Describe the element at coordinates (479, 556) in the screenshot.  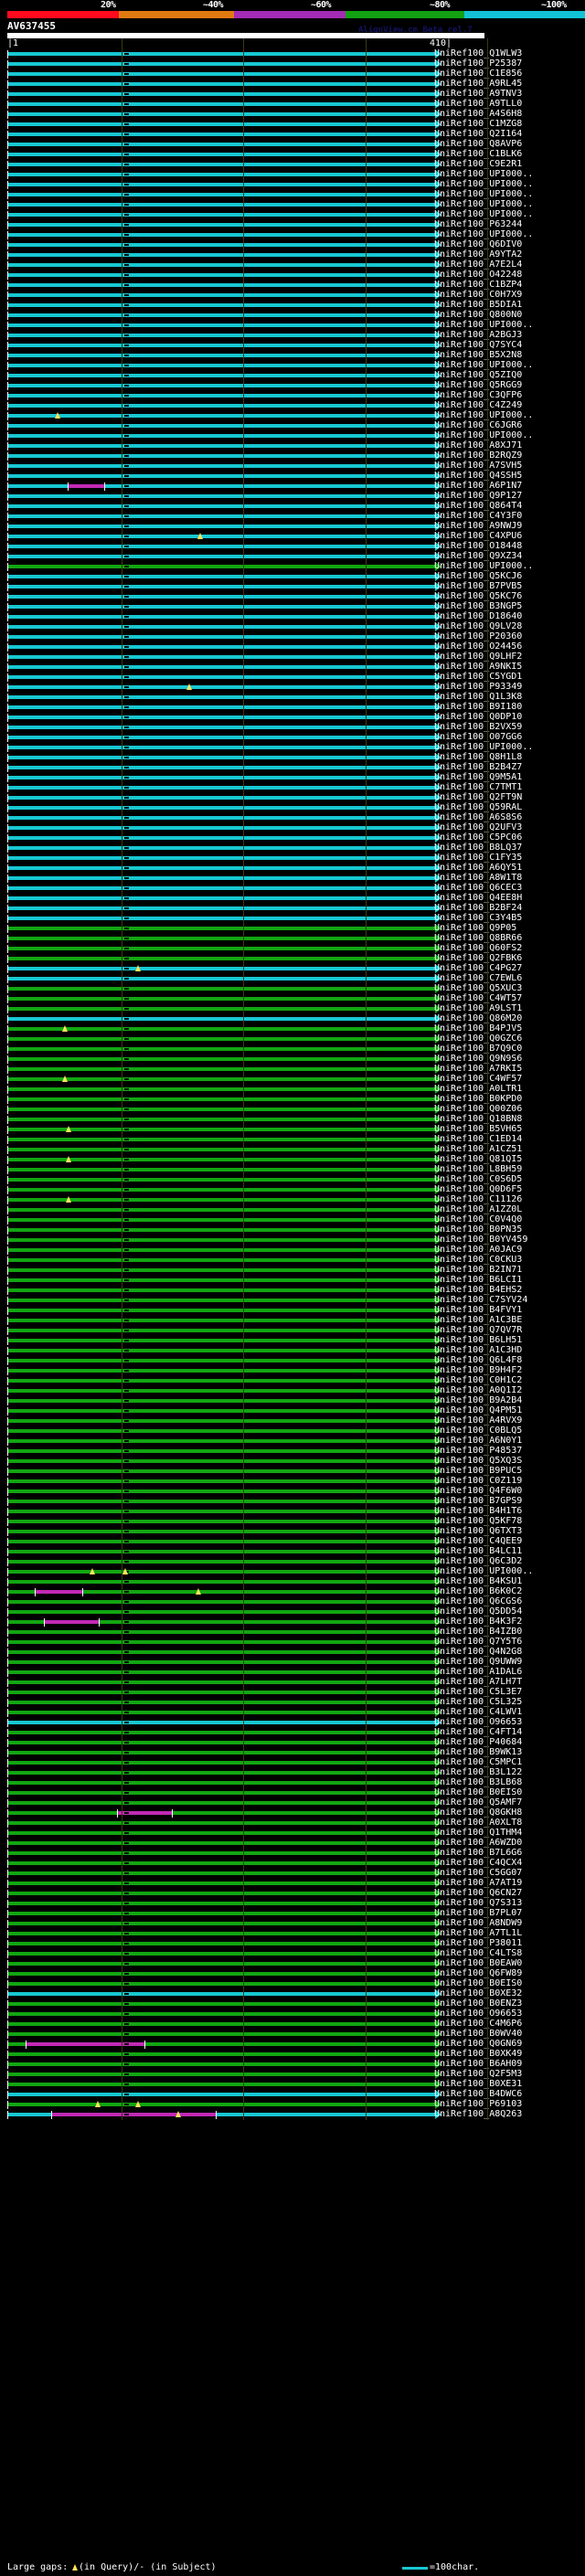
I see `subject-label: UniRef100_Q9XZ34` at that location.